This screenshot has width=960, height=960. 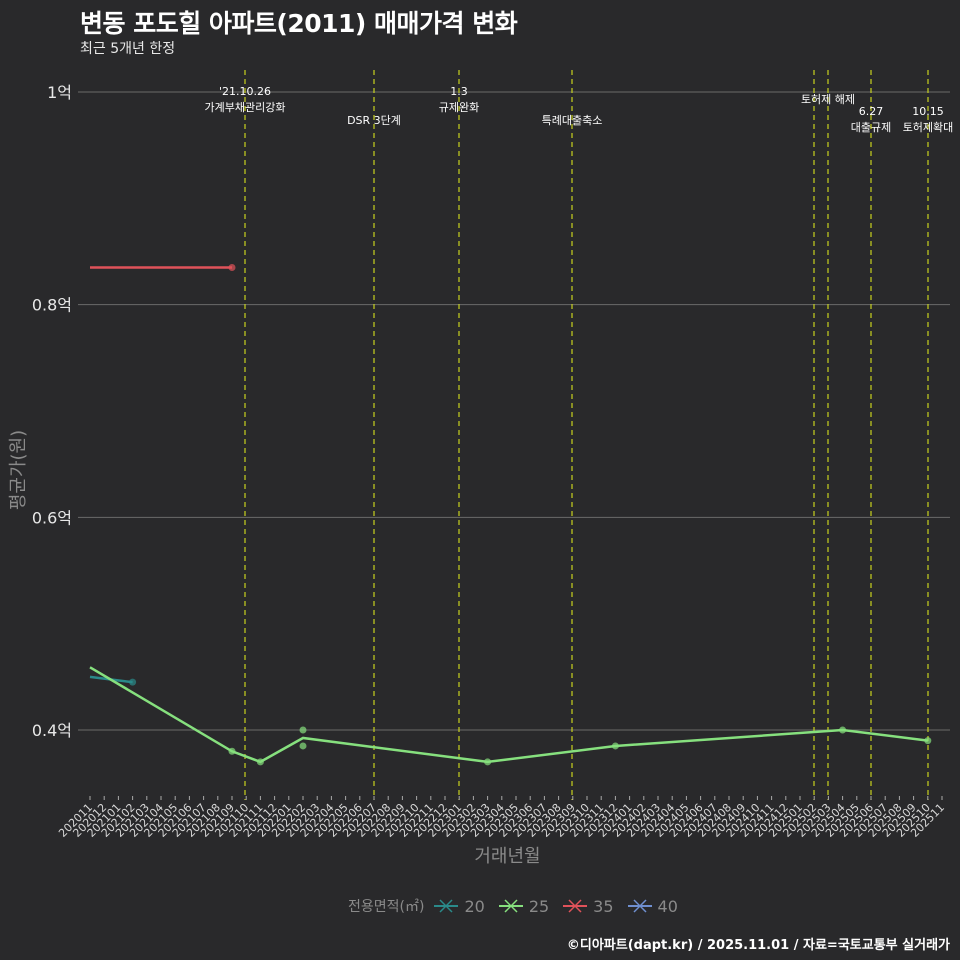 I want to click on legend-item-35: 35, so click(x=590, y=906).